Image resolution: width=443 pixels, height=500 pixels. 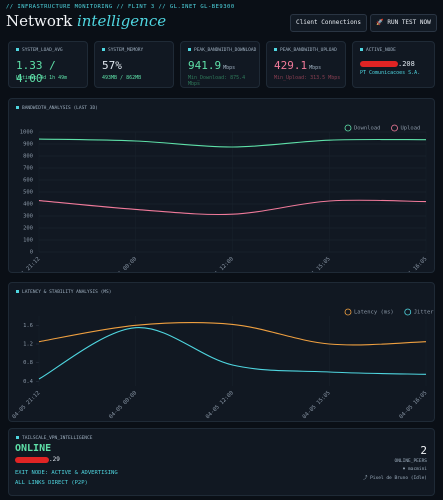 I want to click on run-test-button: 🚀 RUN TEST NOW, so click(x=403, y=23).